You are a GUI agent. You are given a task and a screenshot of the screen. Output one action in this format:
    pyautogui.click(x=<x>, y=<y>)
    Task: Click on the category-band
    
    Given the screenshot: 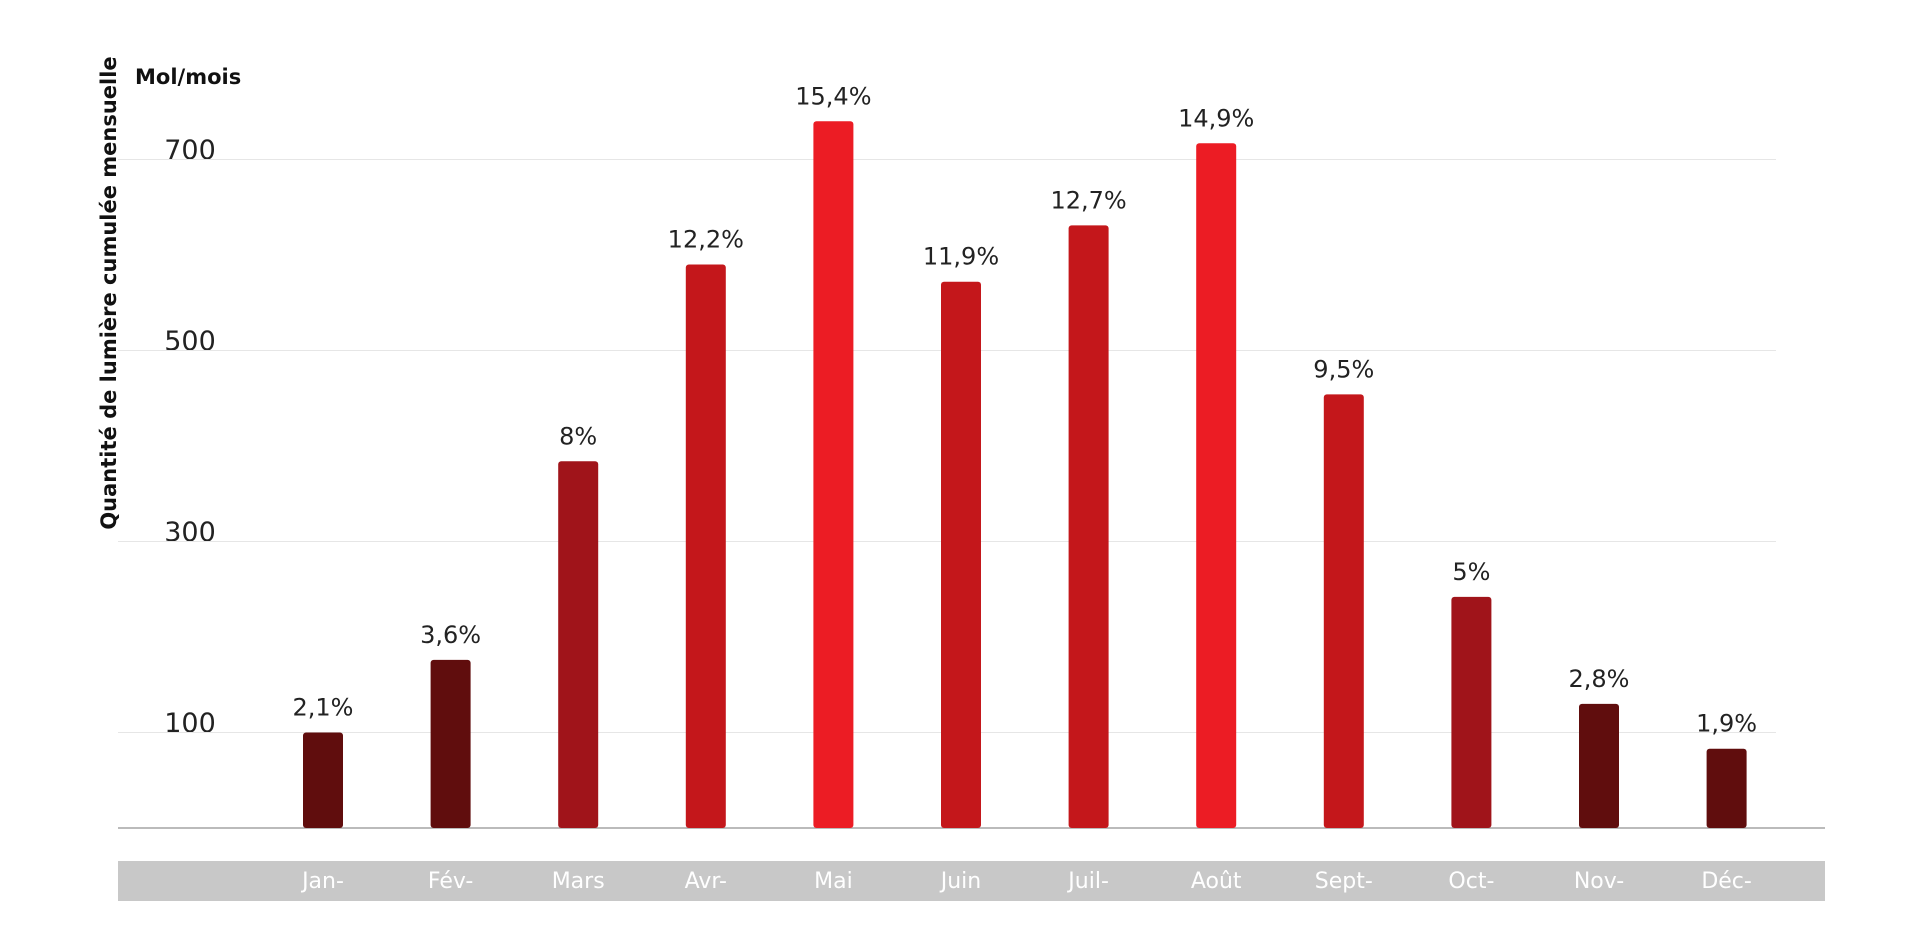 What is the action you would take?
    pyautogui.click(x=971, y=881)
    